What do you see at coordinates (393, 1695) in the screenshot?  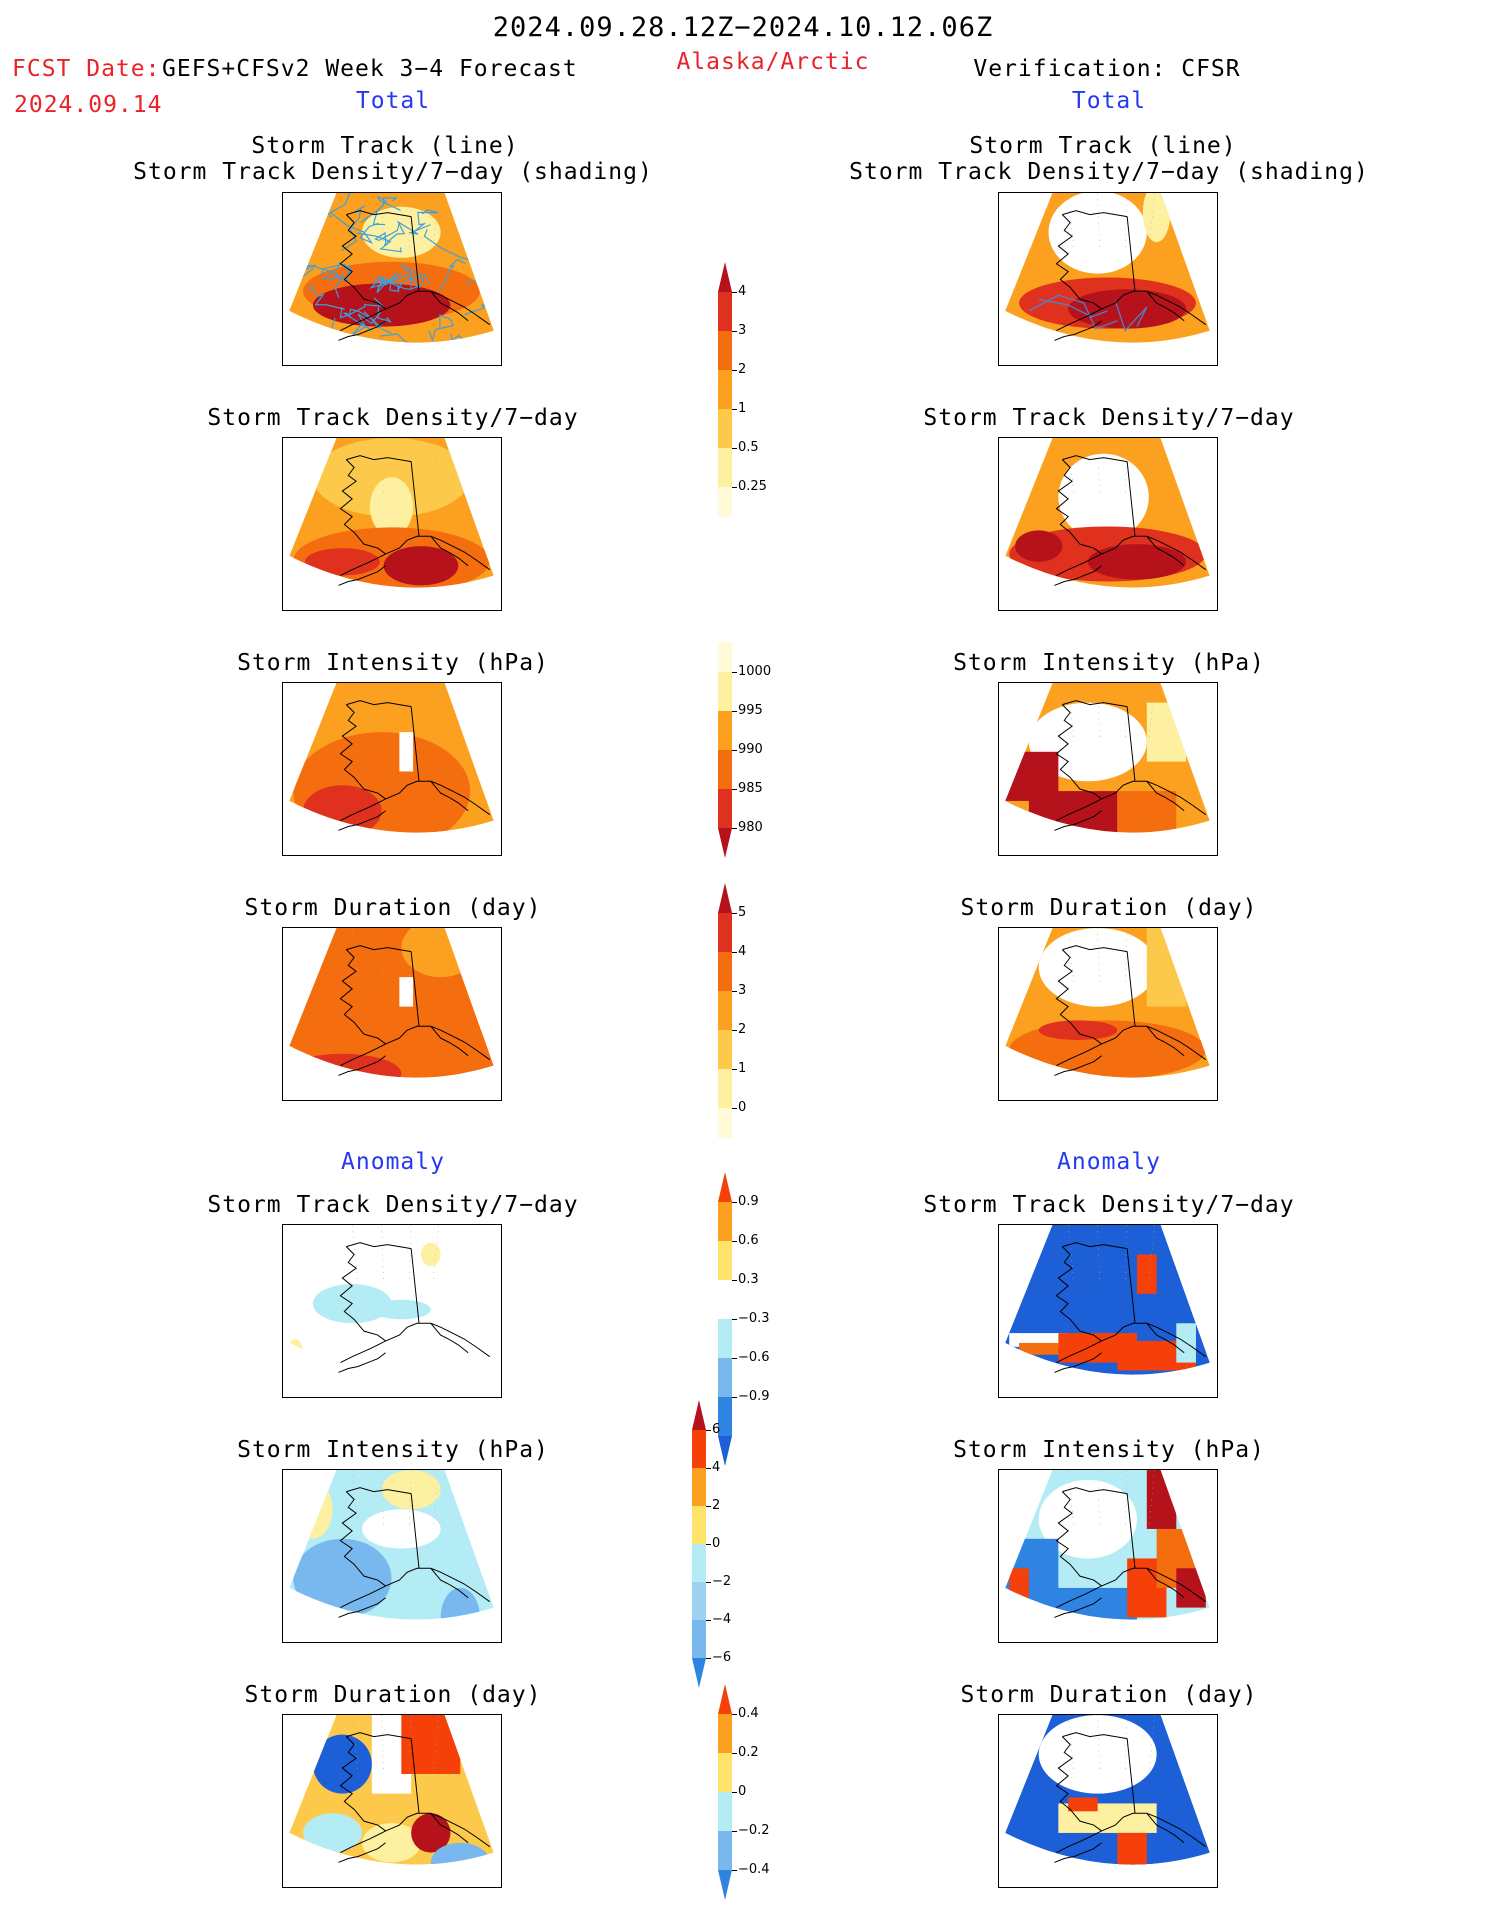 I see `left-title-anom-duration: Storm Duration (day)` at bounding box center [393, 1695].